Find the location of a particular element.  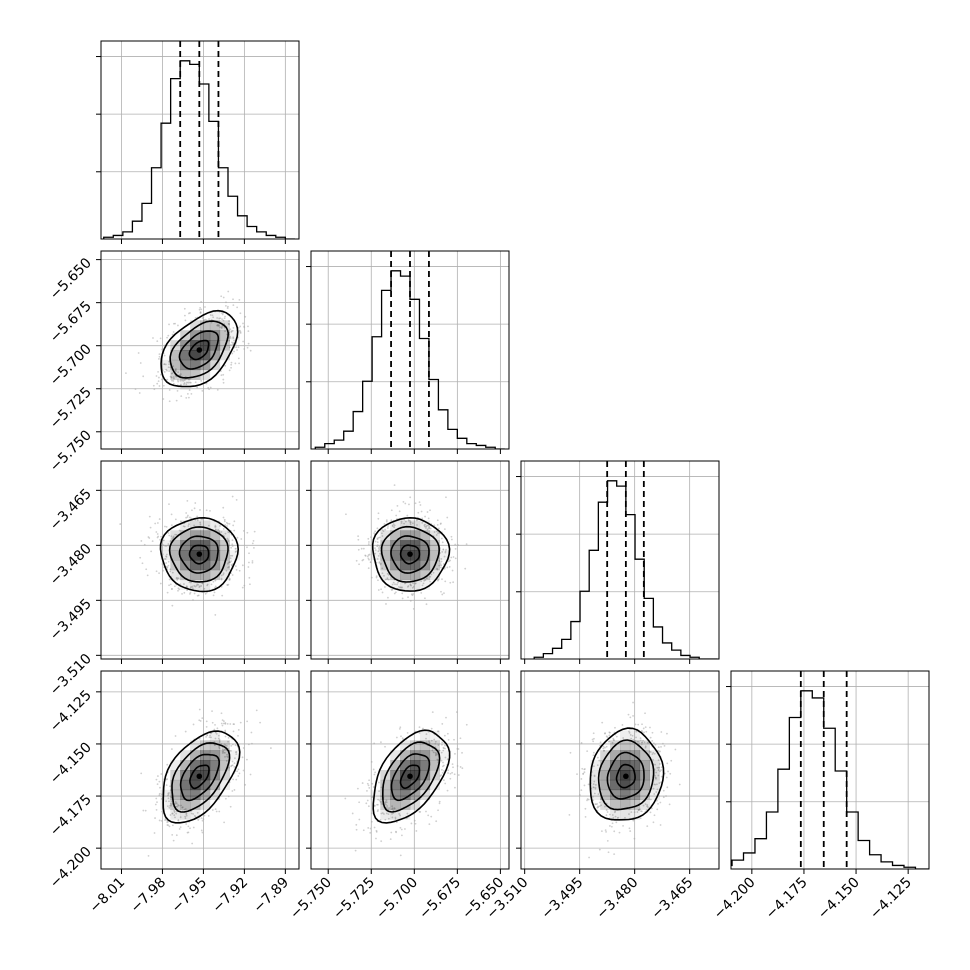

y-tick-label: −5.650 is located at coordinates (71, 279).